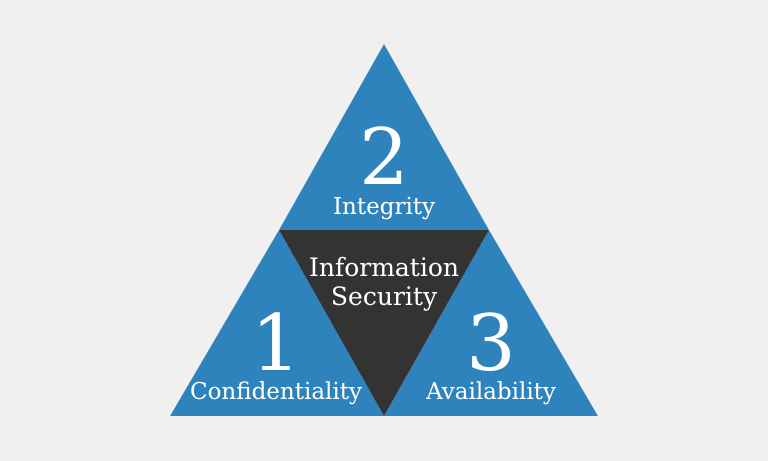 Image resolution: width=768 pixels, height=461 pixels. Describe the element at coordinates (384, 207) in the screenshot. I see `integrity-label: Integrity` at that location.